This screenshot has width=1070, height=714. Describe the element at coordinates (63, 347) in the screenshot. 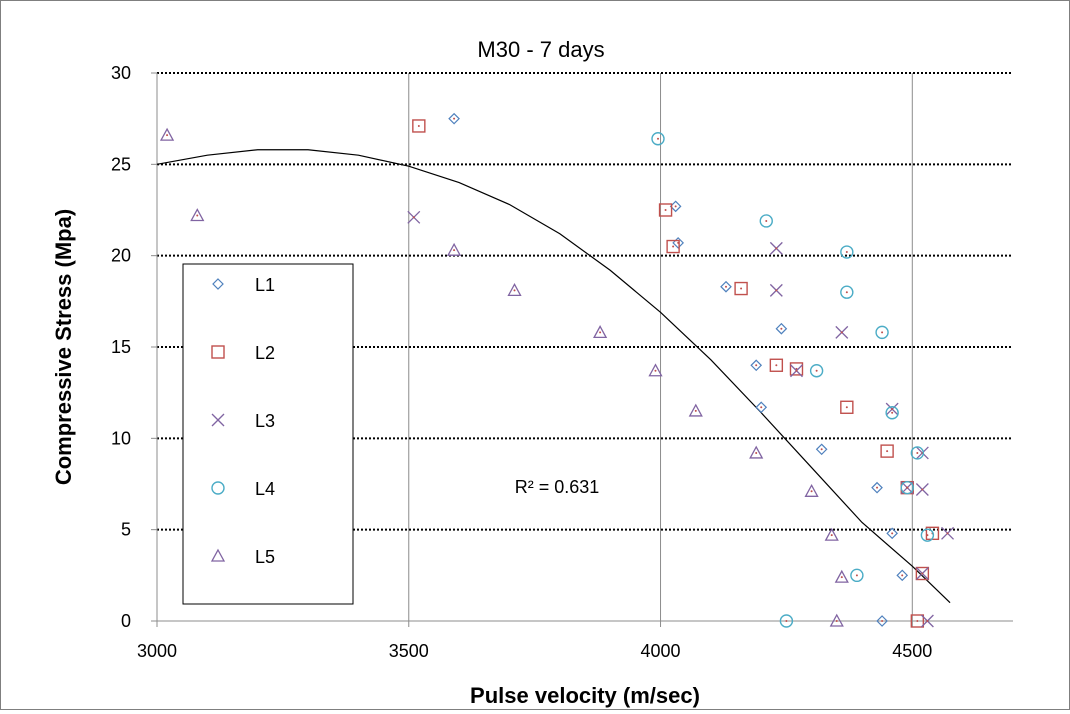

I see `y-axis-label: Compressive Stress (Mpa)` at that location.